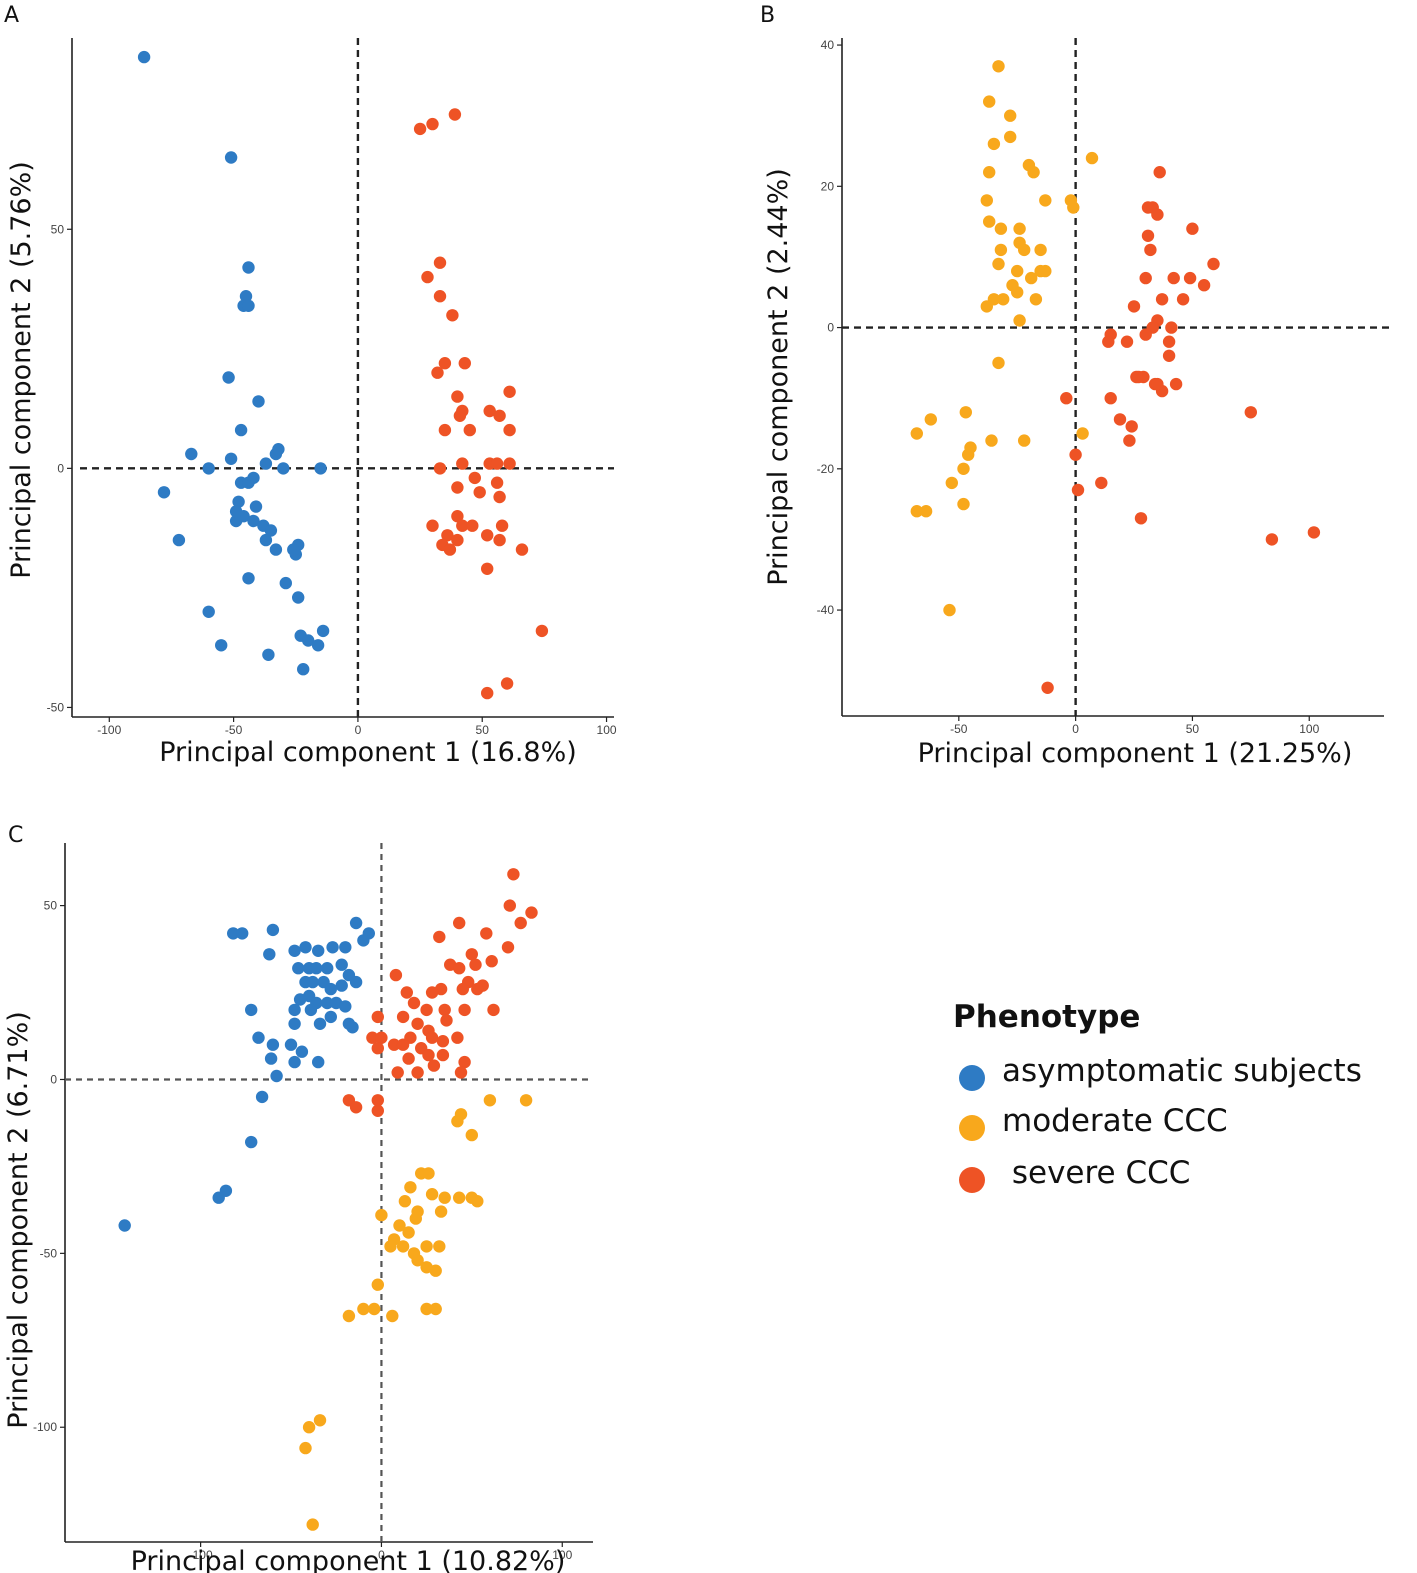 Image resolution: width=1417 pixels, height=1573 pixels. What do you see at coordinates (972, 1078) in the screenshot?
I see `legend-marker-asymptomatic` at bounding box center [972, 1078].